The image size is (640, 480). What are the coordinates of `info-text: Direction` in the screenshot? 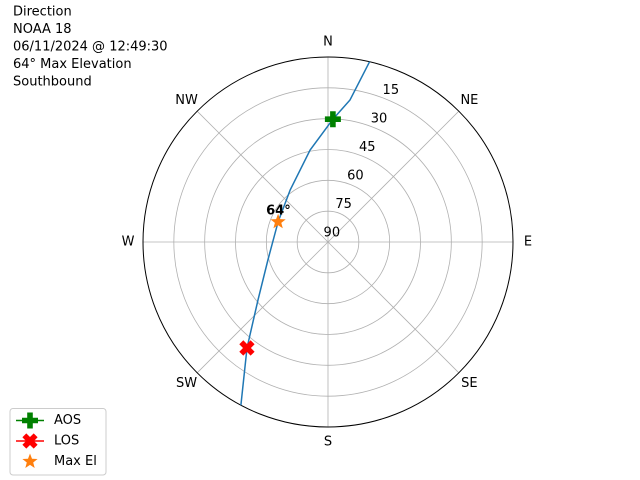 It's located at (42, 12).